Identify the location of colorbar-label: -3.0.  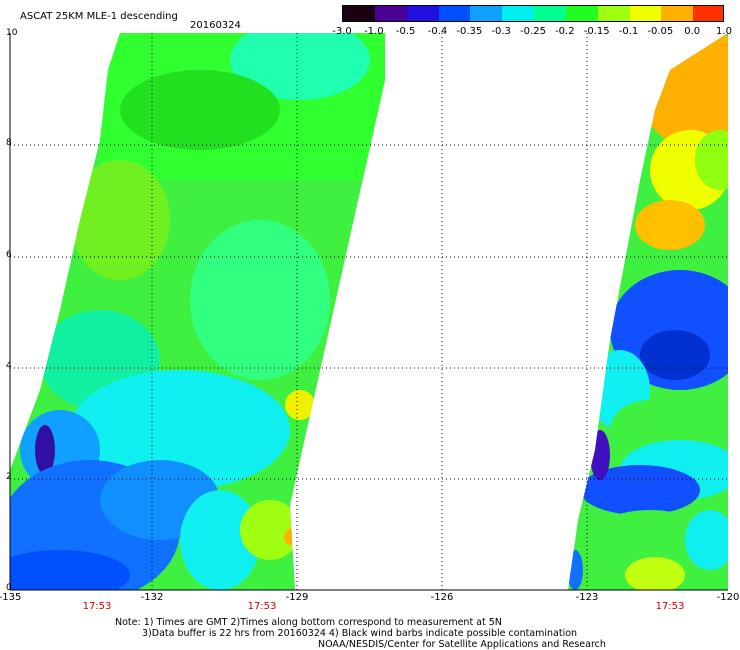
(342, 31).